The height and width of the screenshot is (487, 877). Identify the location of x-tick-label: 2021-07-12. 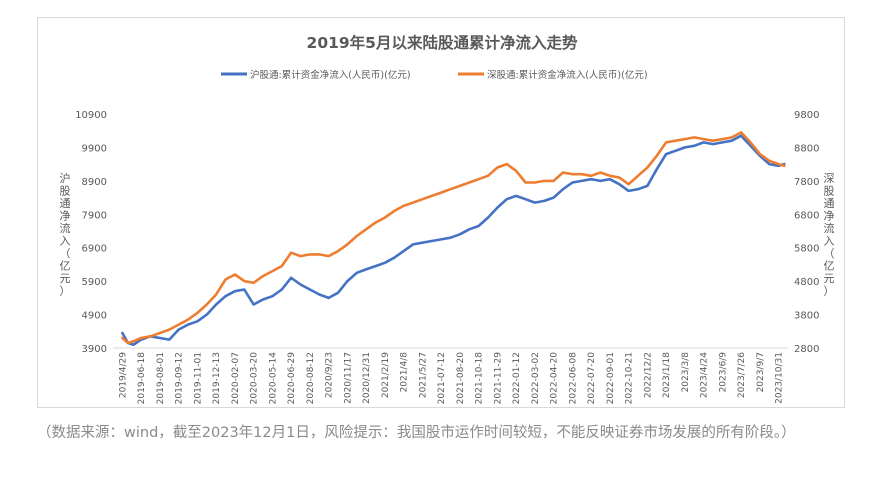
(442, 378).